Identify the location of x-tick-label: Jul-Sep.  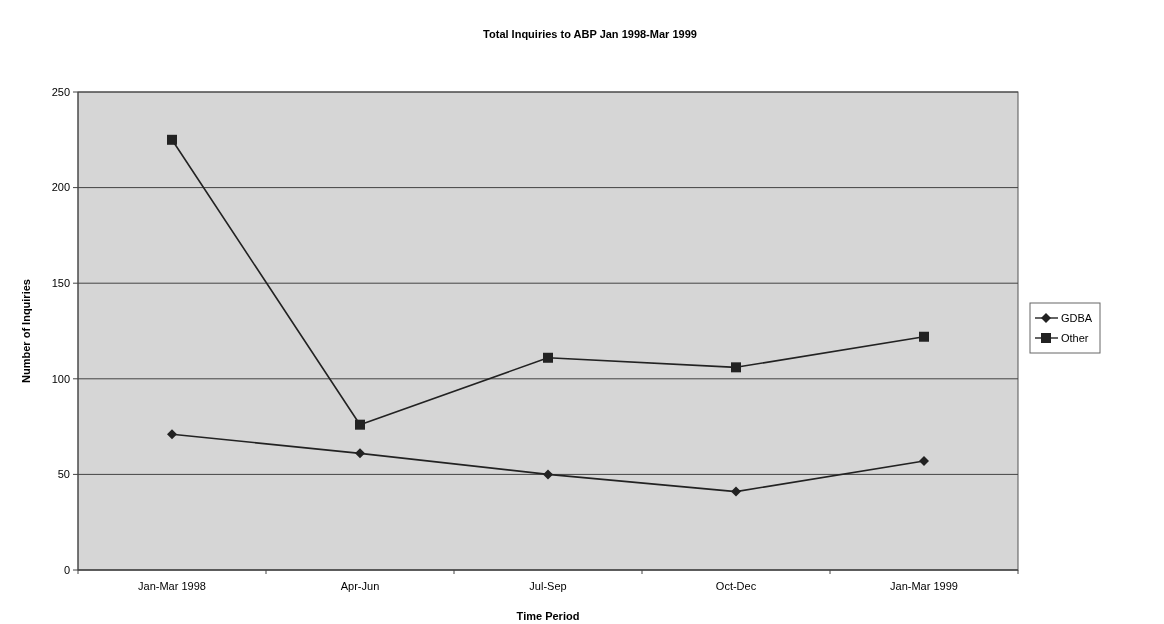
(548, 586).